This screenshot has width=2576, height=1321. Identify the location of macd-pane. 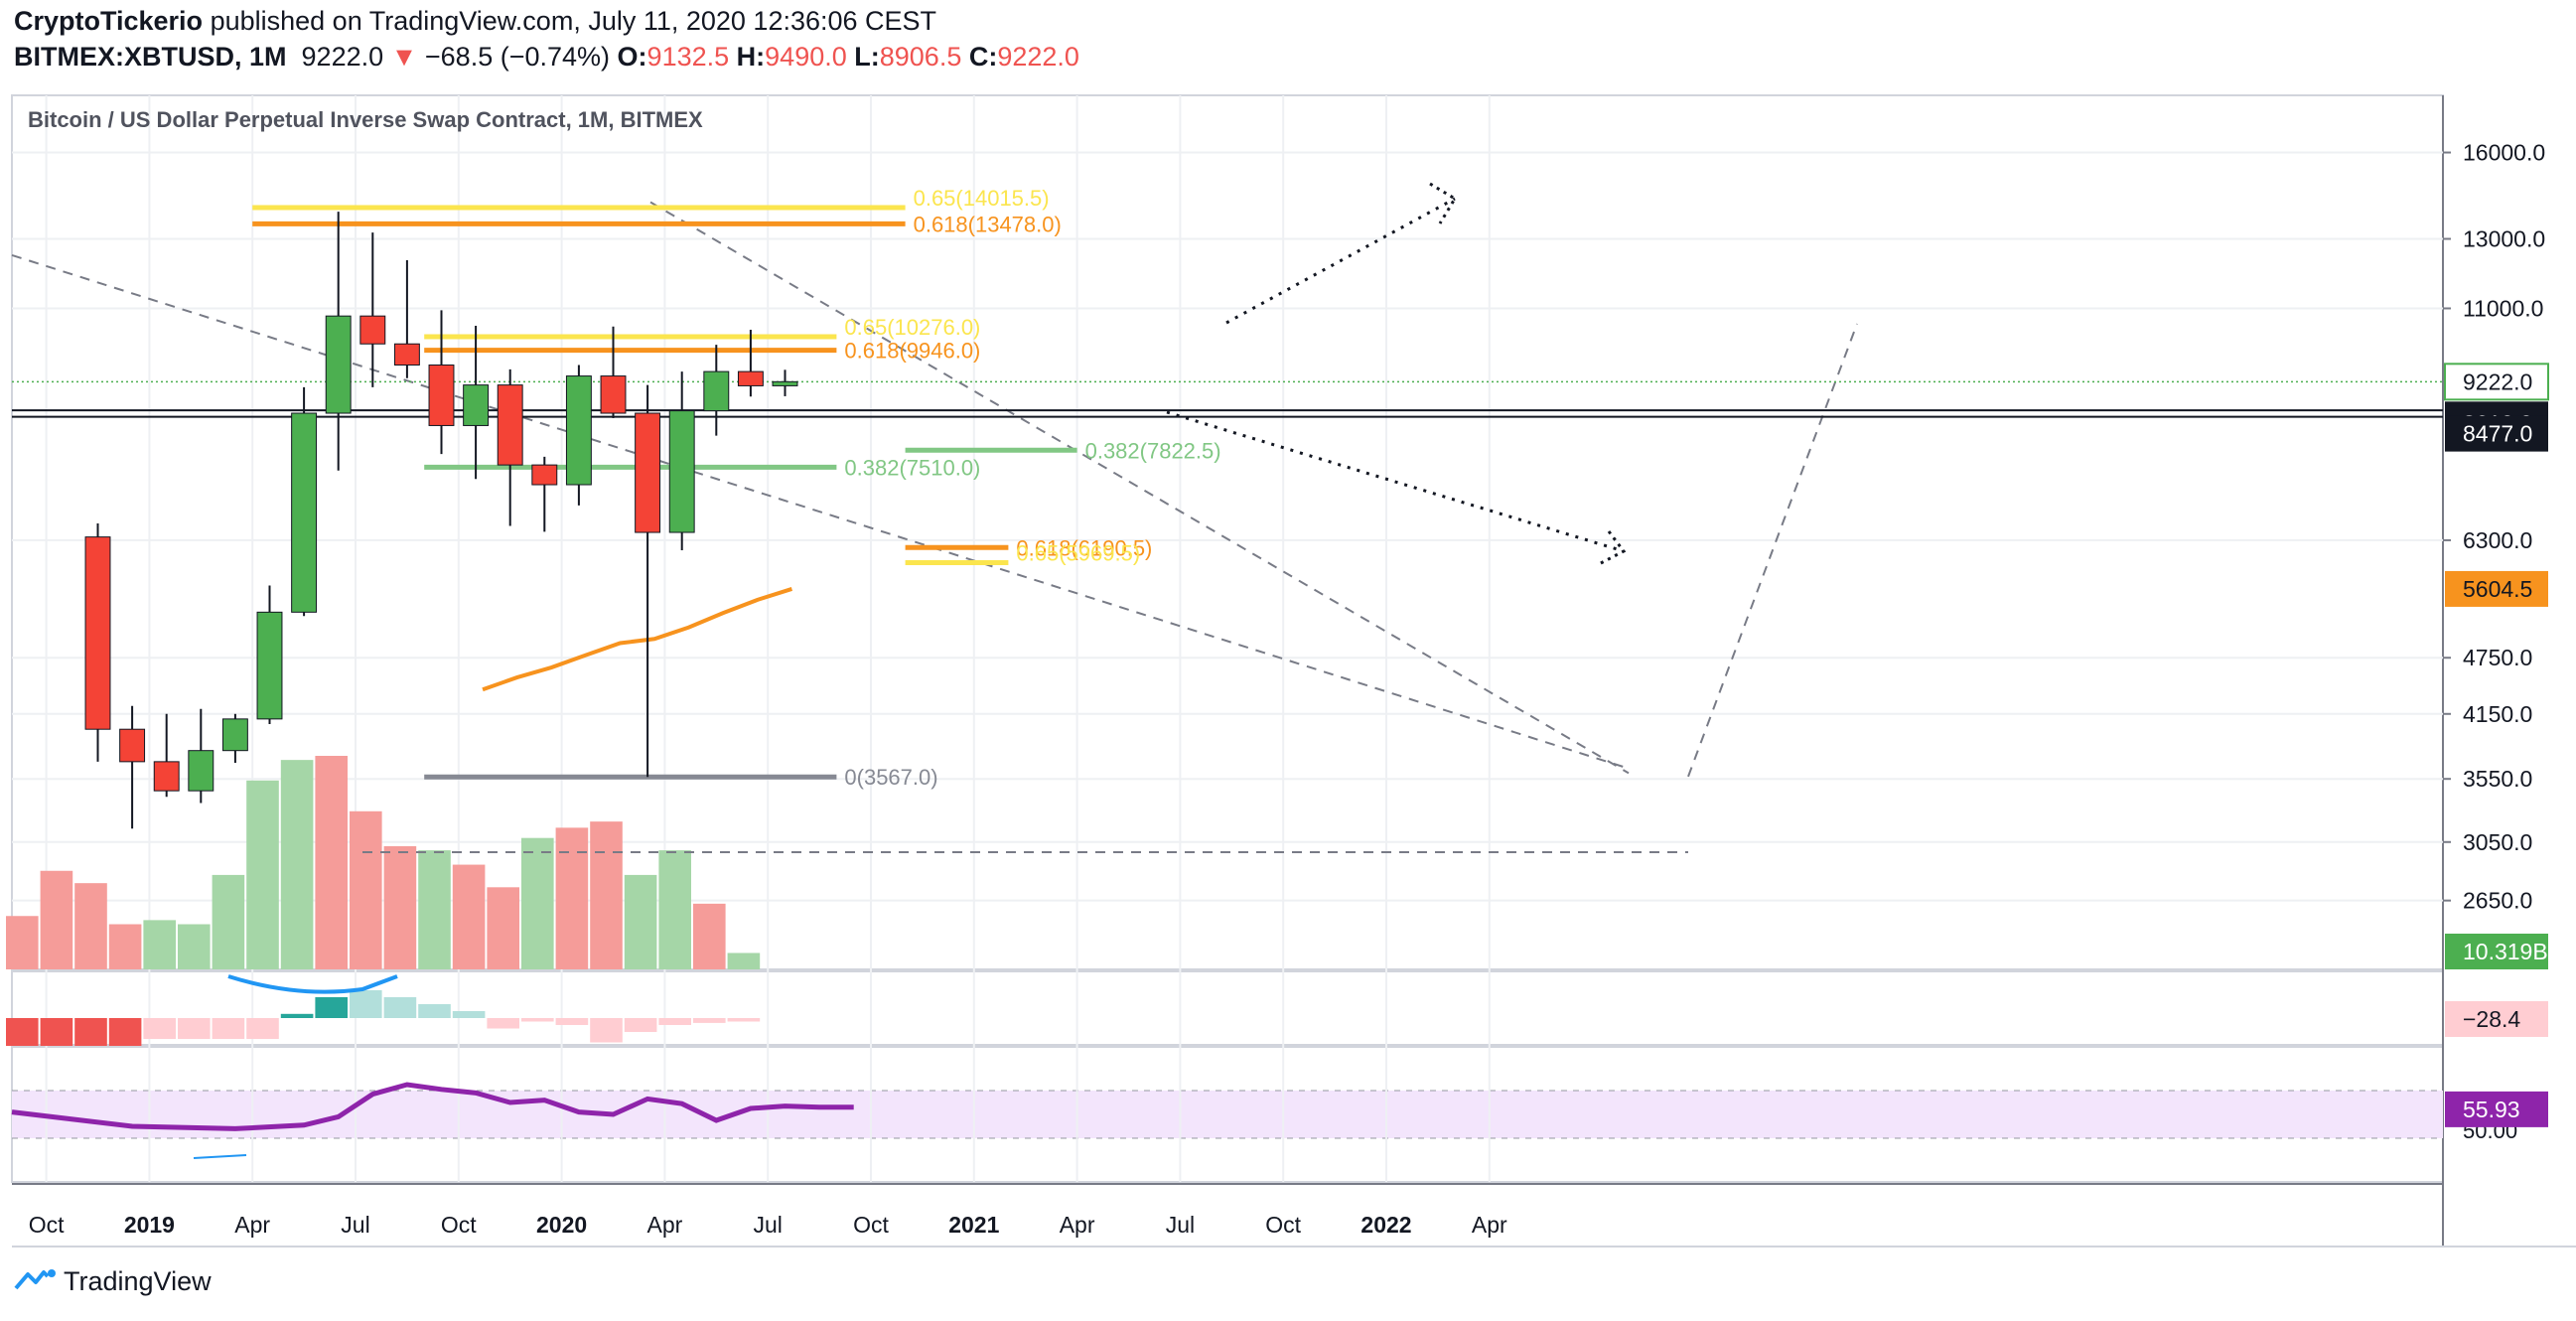
(1227, 1008).